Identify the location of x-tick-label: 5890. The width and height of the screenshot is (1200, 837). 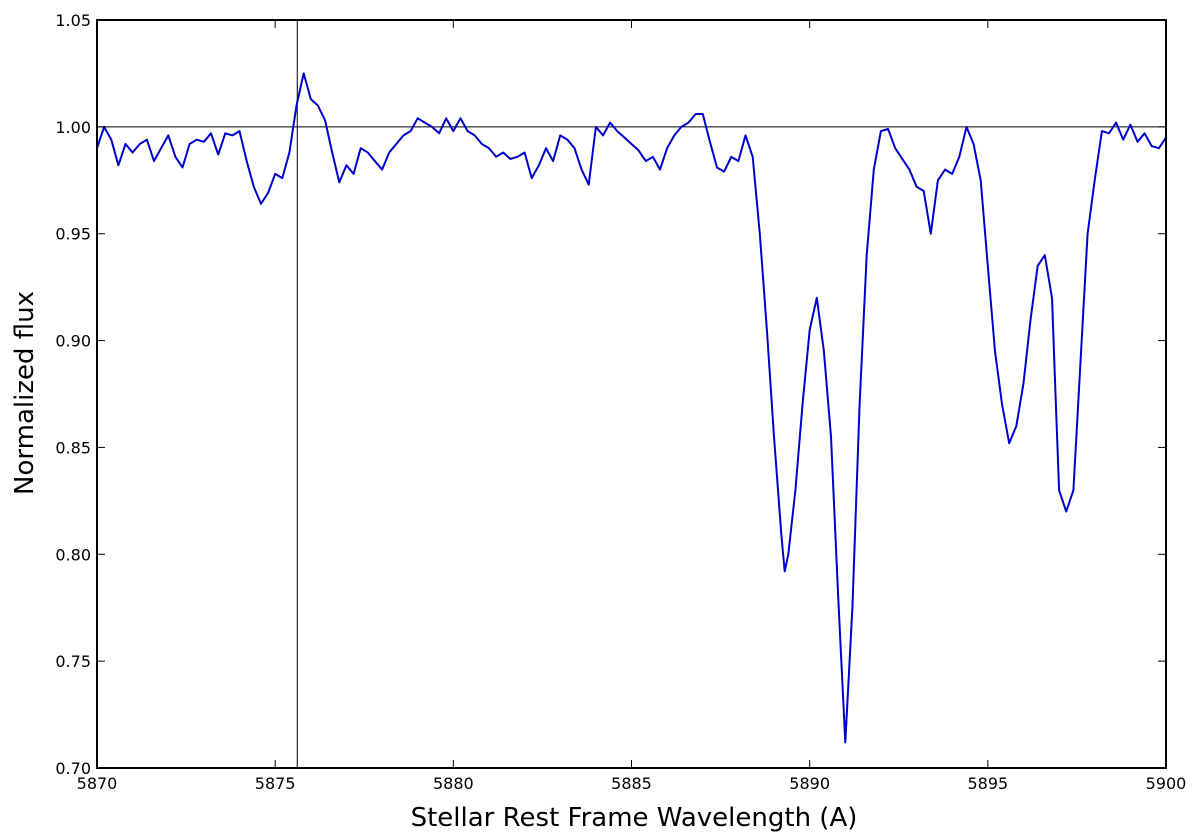
(809, 783).